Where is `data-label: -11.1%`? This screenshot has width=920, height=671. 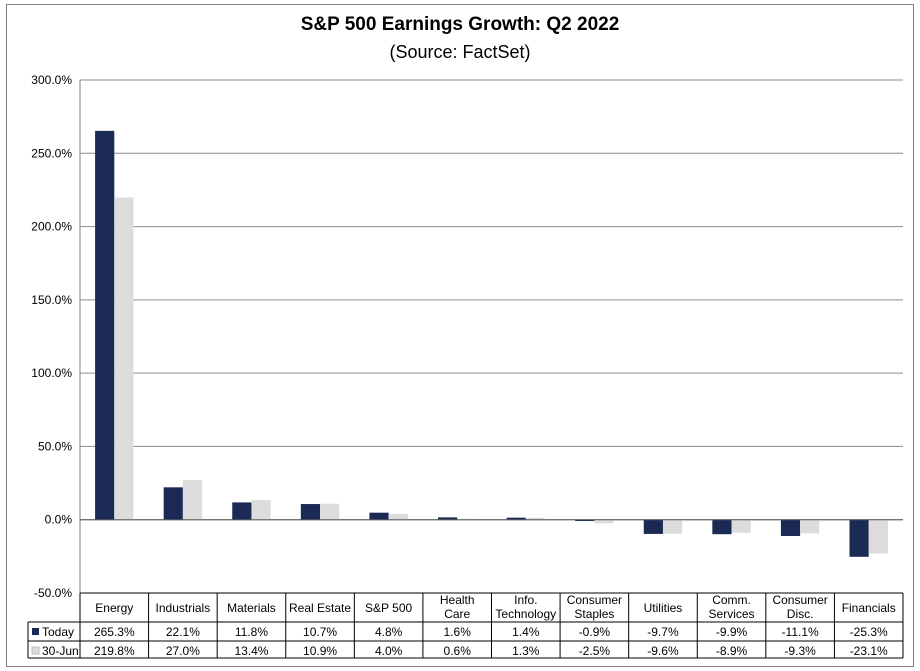
data-label: -11.1% is located at coordinates (800, 632).